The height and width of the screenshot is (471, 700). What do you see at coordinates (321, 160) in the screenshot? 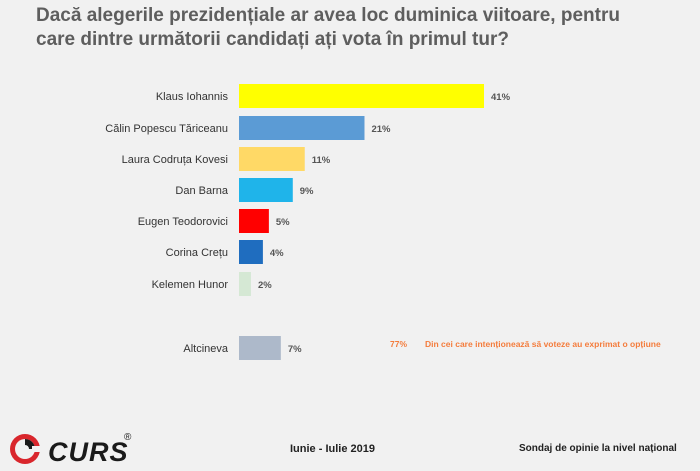
I see `value-label: 11%` at bounding box center [321, 160].